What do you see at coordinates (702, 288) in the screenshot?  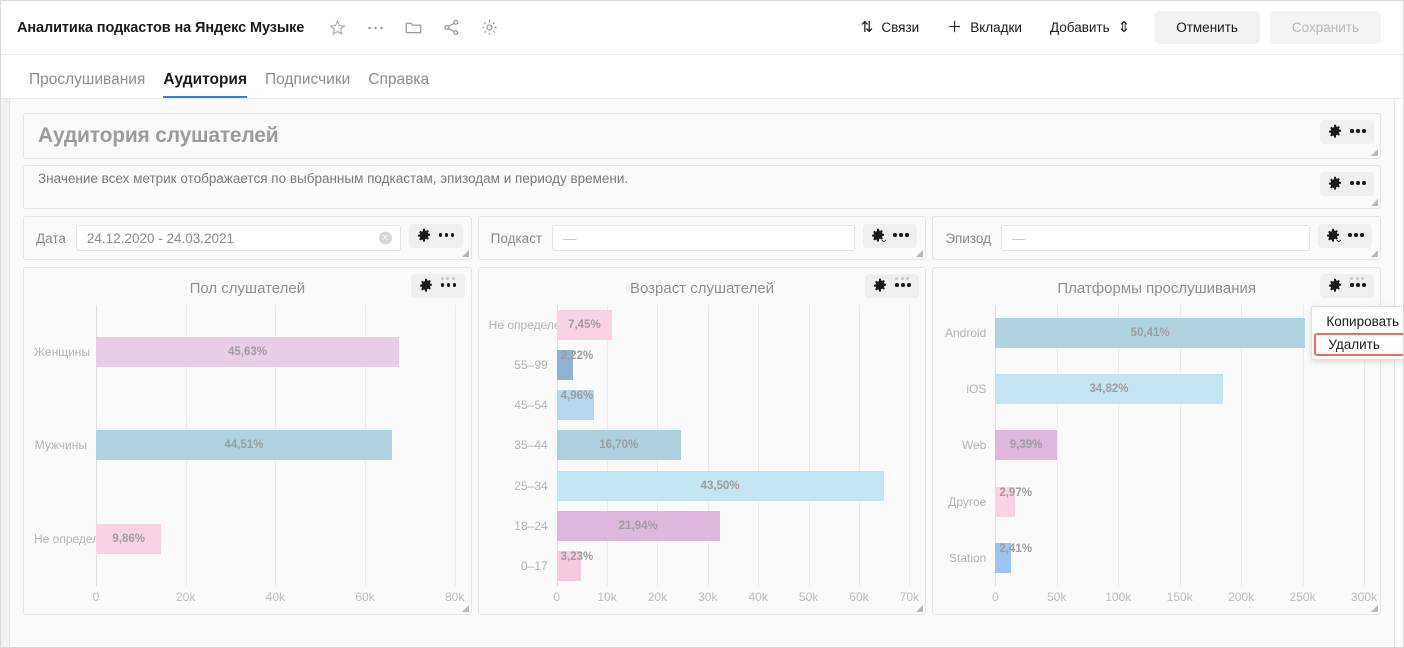 I see `chart-title: Возраст слушателей` at bounding box center [702, 288].